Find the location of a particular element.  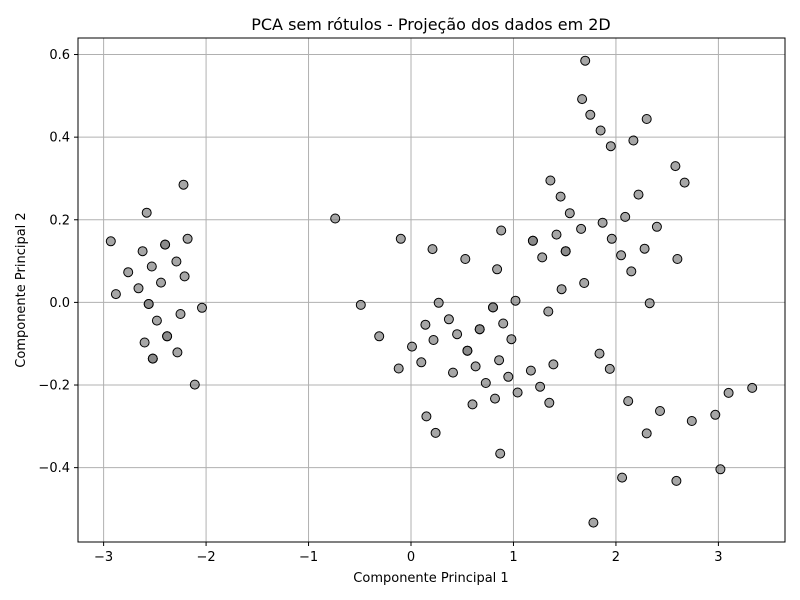

y-tick-label: 0.0 is located at coordinates (59, 303).